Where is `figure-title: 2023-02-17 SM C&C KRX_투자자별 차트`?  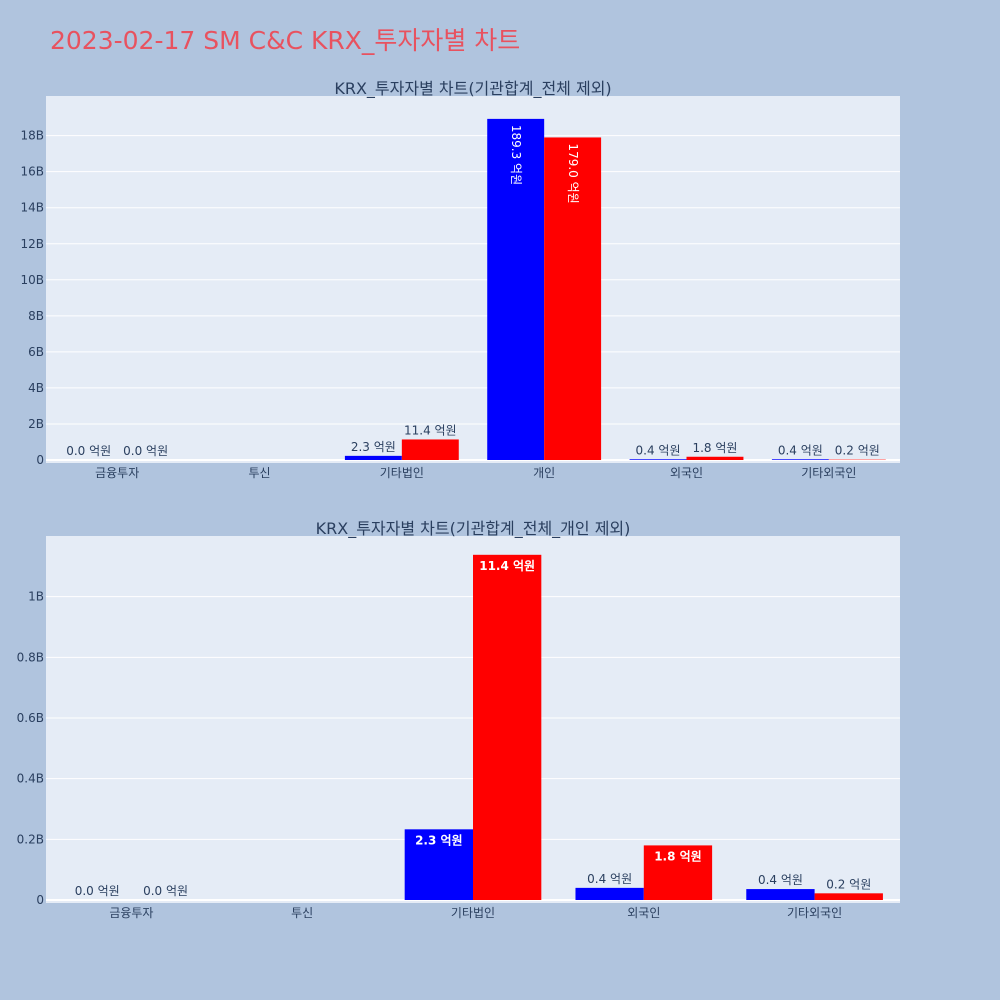
figure-title: 2023-02-17 SM C&C KRX_투자자별 차트 is located at coordinates (285, 40).